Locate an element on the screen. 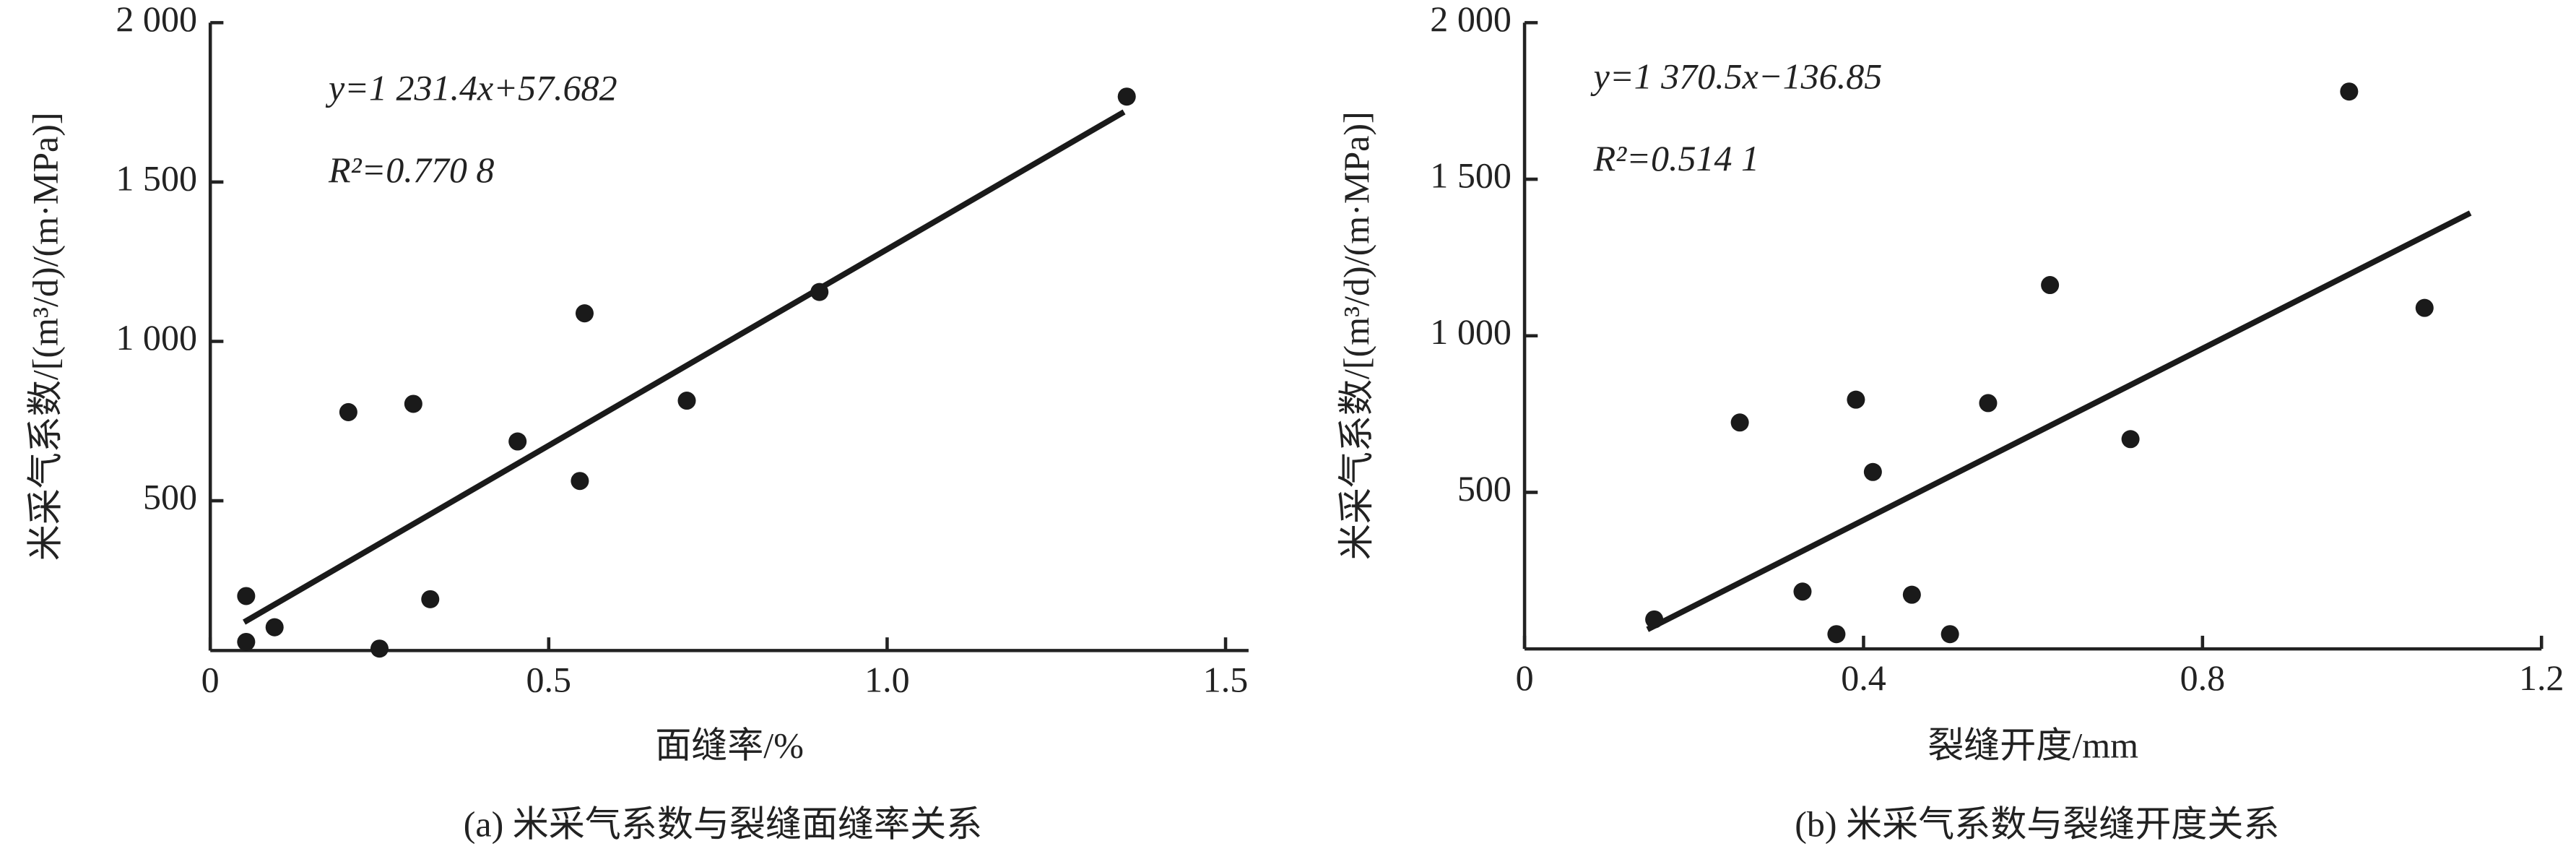  x-tick-label: 1.5 is located at coordinates (1226, 679).